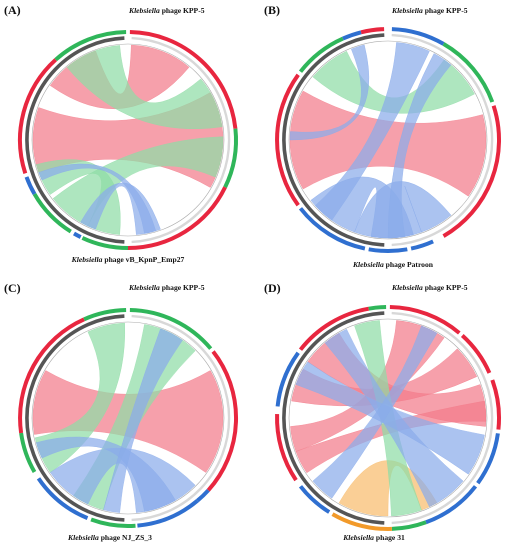 This screenshot has width=523, height=550. Describe the element at coordinates (393, 264) in the screenshot. I see `panel-b-bottom-genome-label: Klebsiella phage Patroon` at that location.